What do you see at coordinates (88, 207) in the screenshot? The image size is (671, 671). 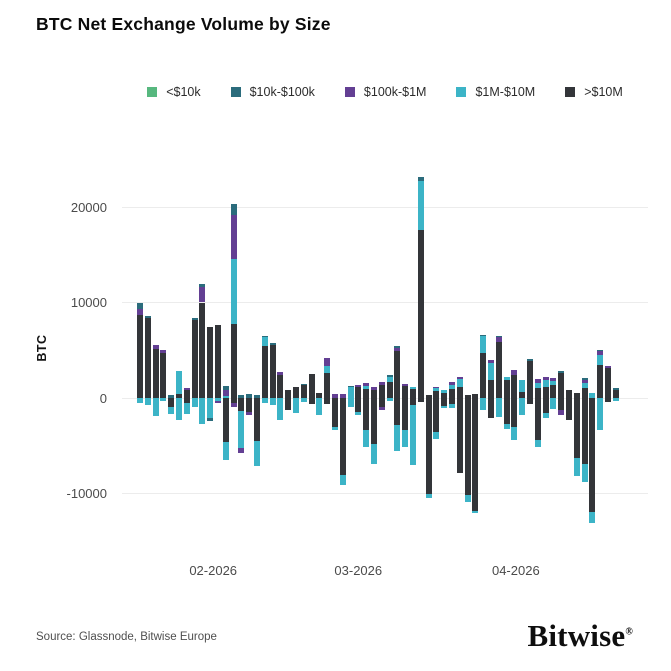 I see `y-tick-label: 20000` at bounding box center [88, 207].